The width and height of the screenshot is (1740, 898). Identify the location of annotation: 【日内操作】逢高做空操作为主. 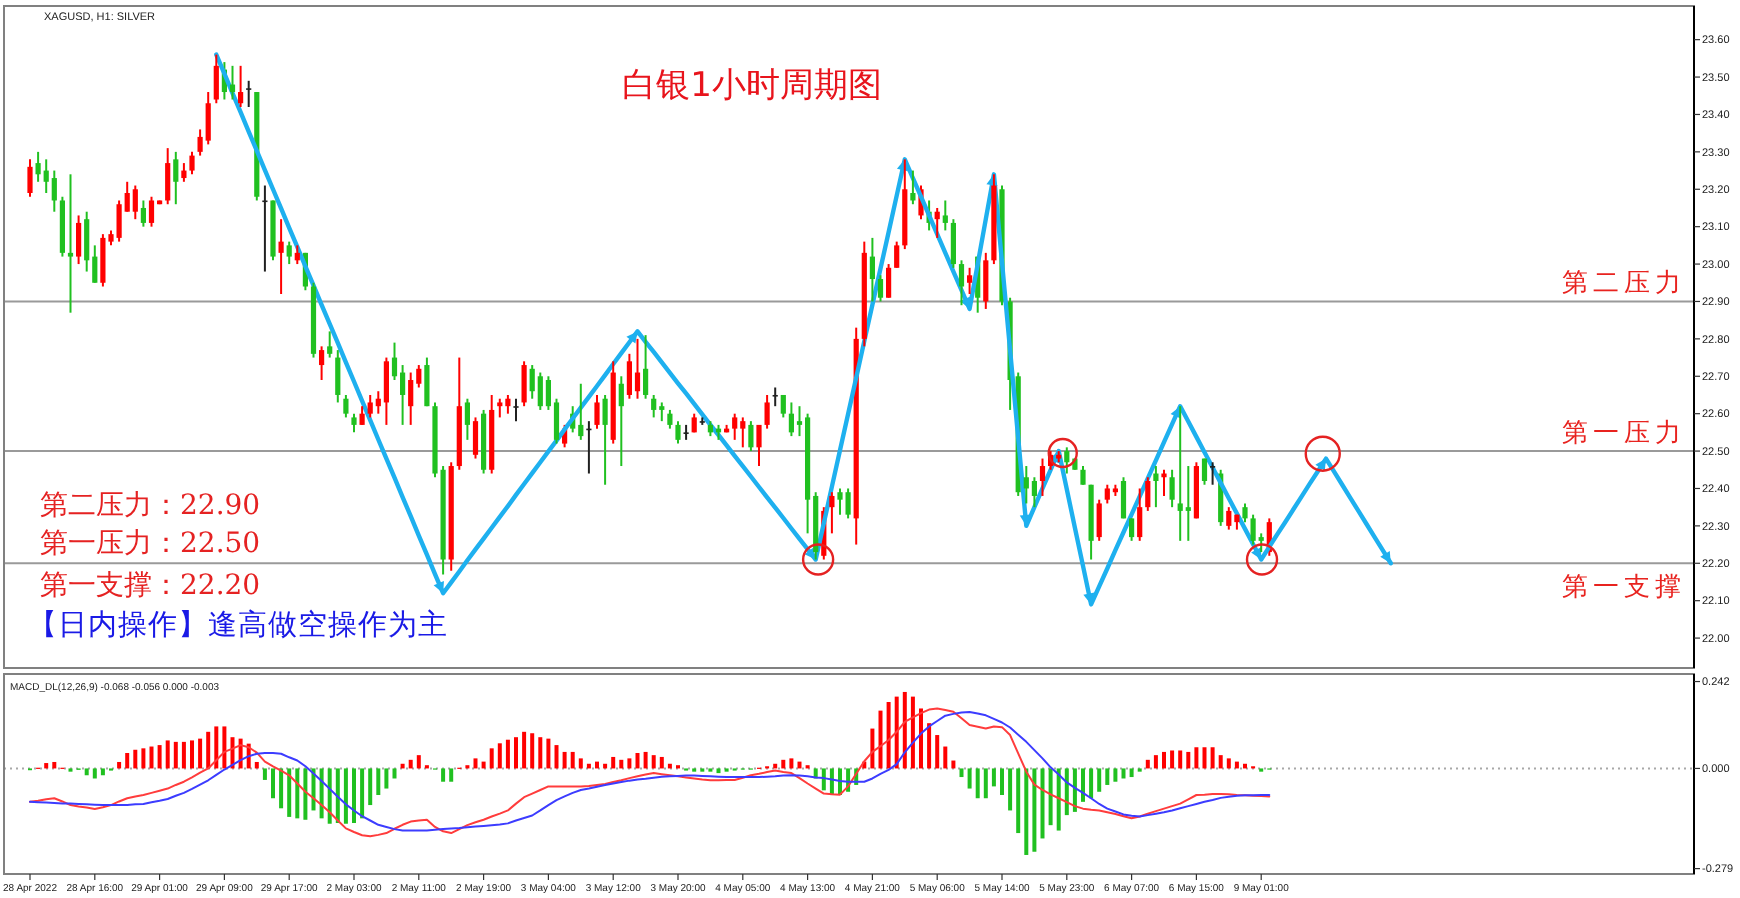
(238, 625).